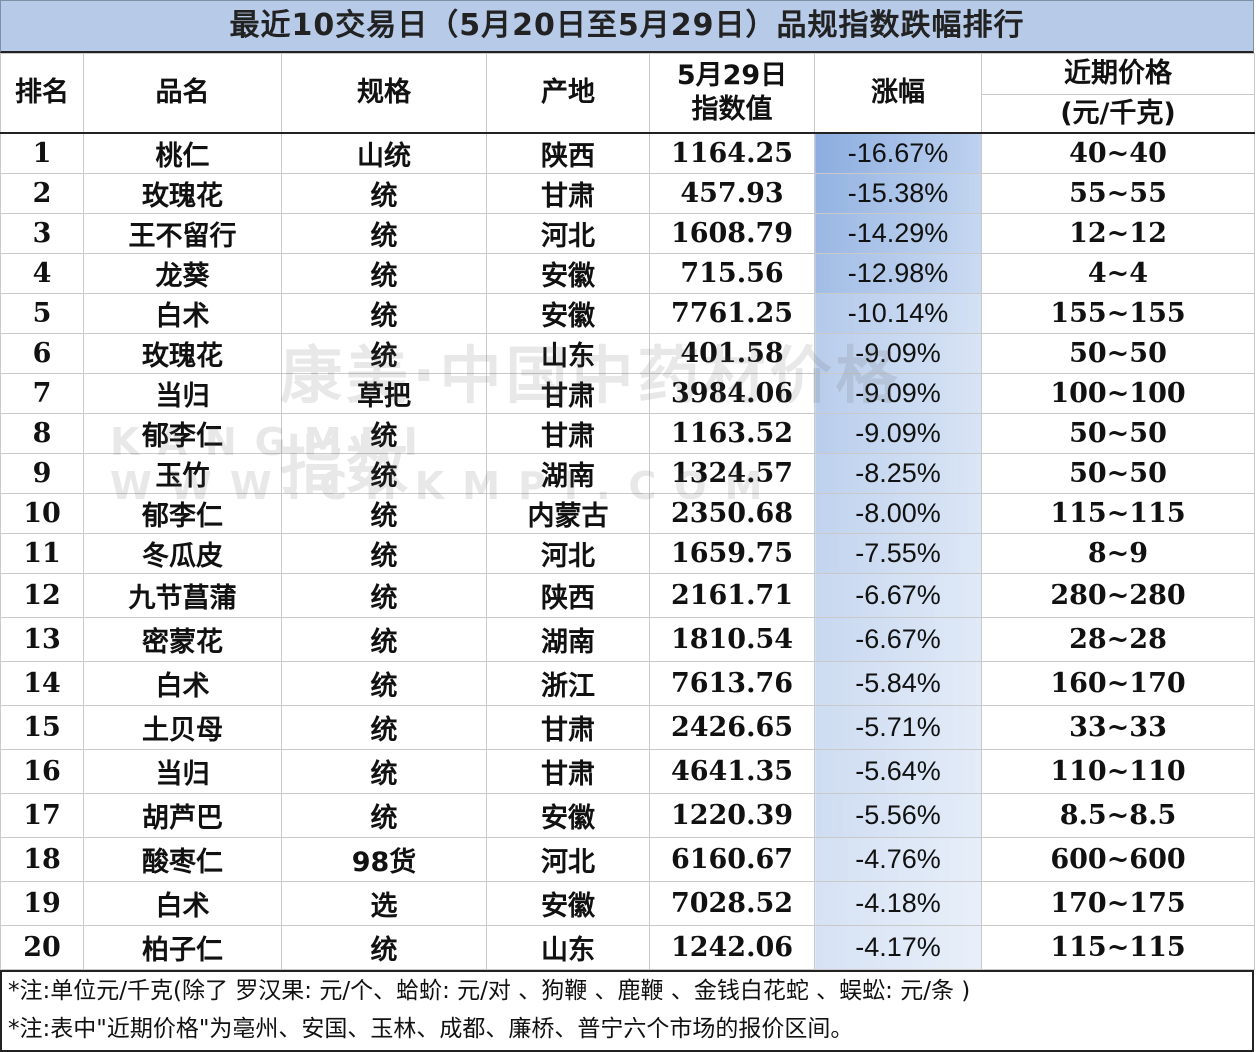 This screenshot has height=1052, width=1256. I want to click on index-cell: 2426.65, so click(732, 727).